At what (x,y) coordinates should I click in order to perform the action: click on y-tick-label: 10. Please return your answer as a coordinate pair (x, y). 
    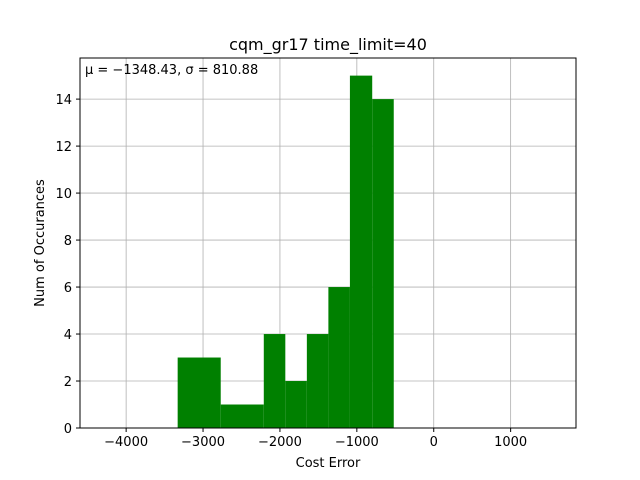
    Looking at the image, I should click on (63, 194).